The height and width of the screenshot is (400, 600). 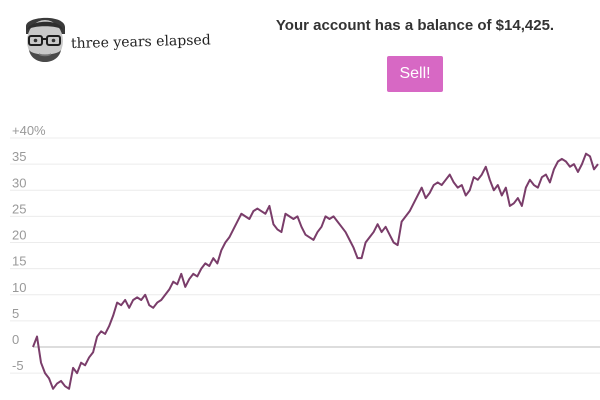 I want to click on avatar-portrait-icon, so click(x=45, y=39).